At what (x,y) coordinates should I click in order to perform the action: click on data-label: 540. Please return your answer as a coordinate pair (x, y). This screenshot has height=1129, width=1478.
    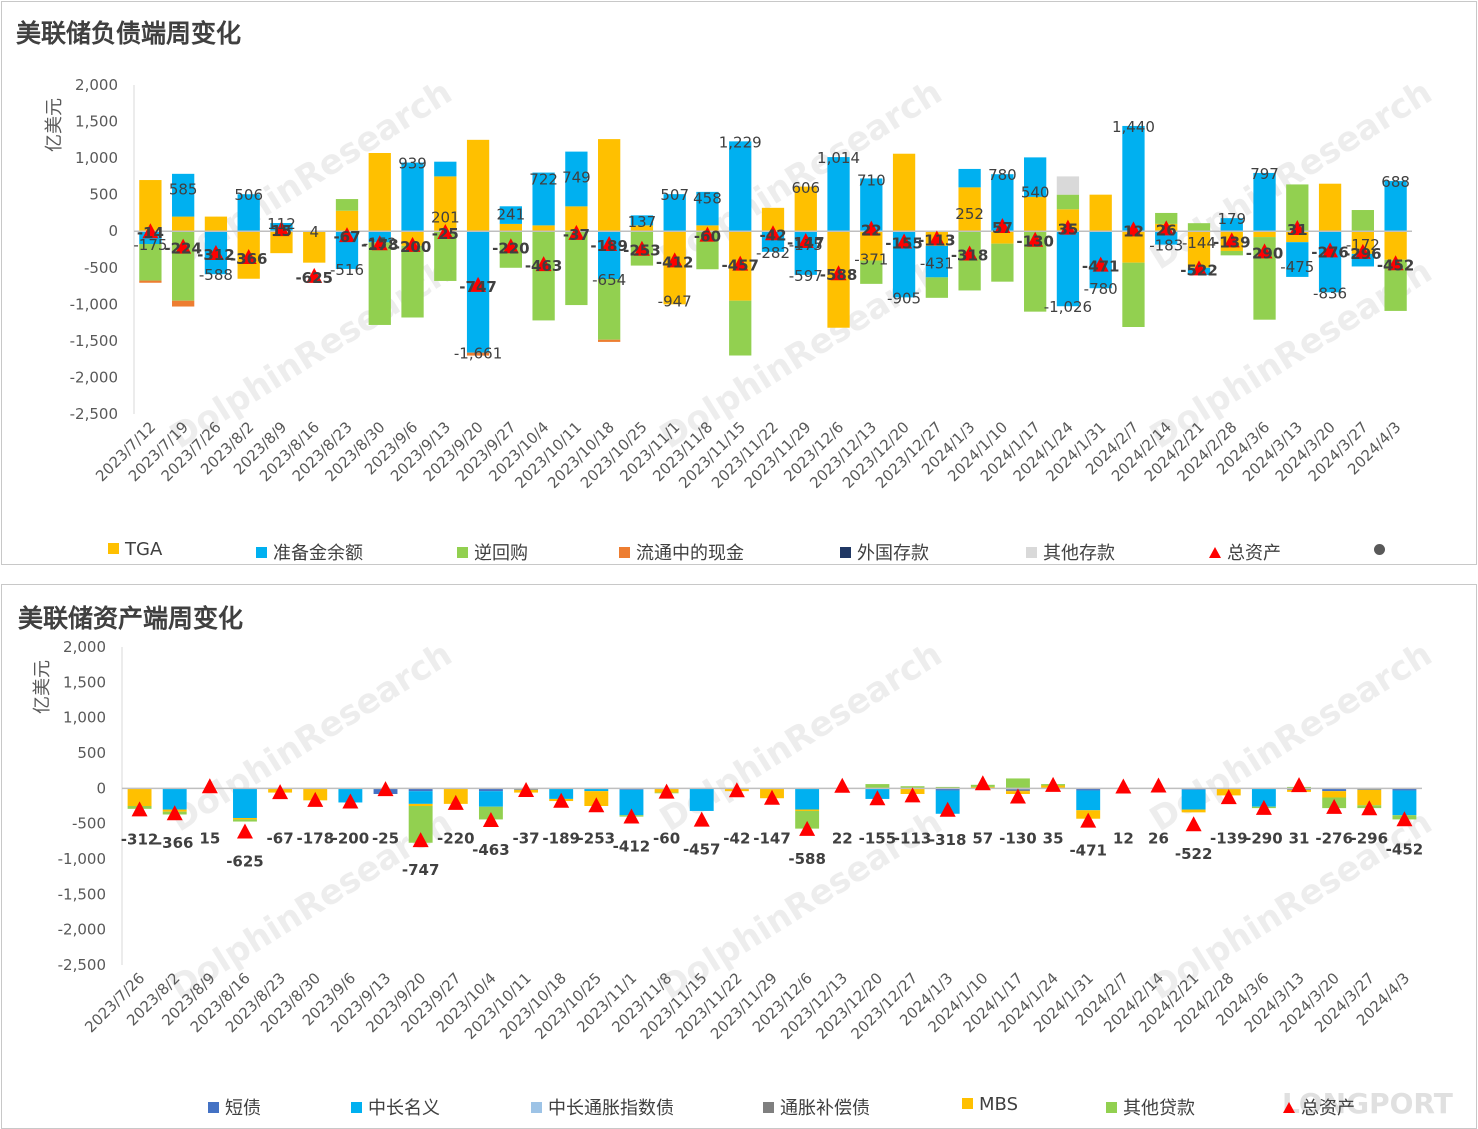
    Looking at the image, I should click on (1035, 193).